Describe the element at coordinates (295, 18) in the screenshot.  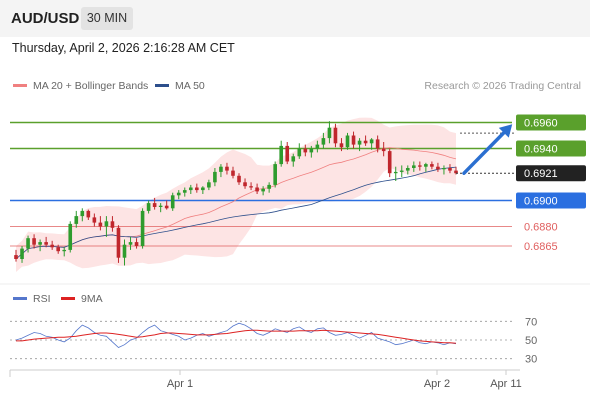
I see `top-bar: AUD/USD 30 MIN` at that location.